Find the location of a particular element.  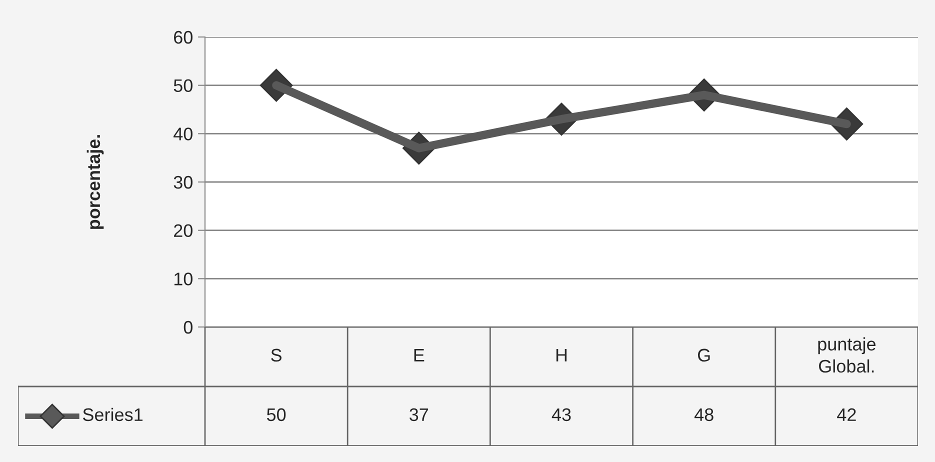

y-tick-label: 50 is located at coordinates (183, 85).